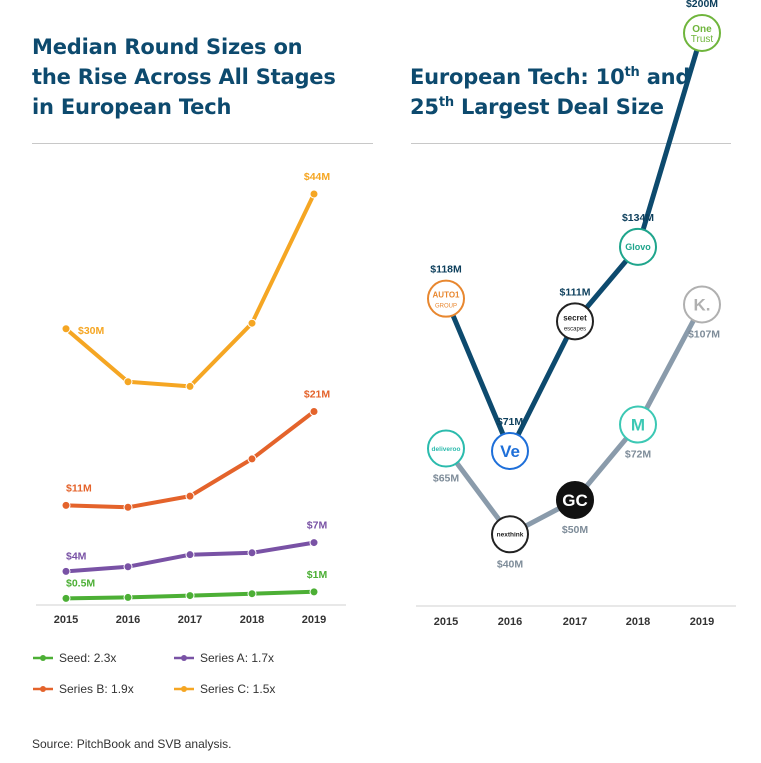 Image resolution: width=761 pixels, height=763 pixels. I want to click on right-label-tenth-2016: $71M, so click(510, 422).